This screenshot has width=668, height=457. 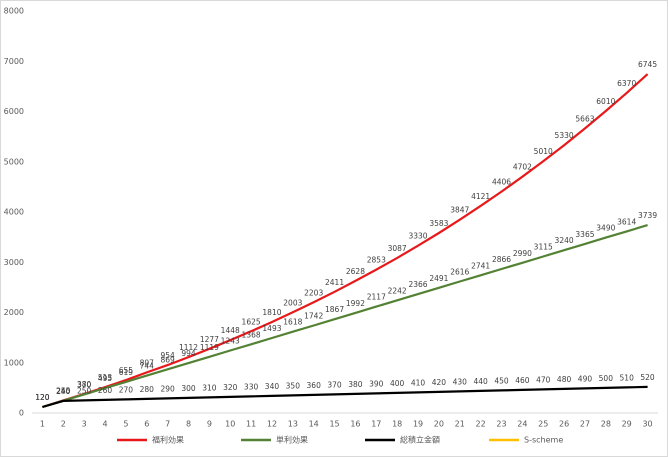 What do you see at coordinates (334, 309) in the screenshot?
I see `data-label: 1867` at bounding box center [334, 309].